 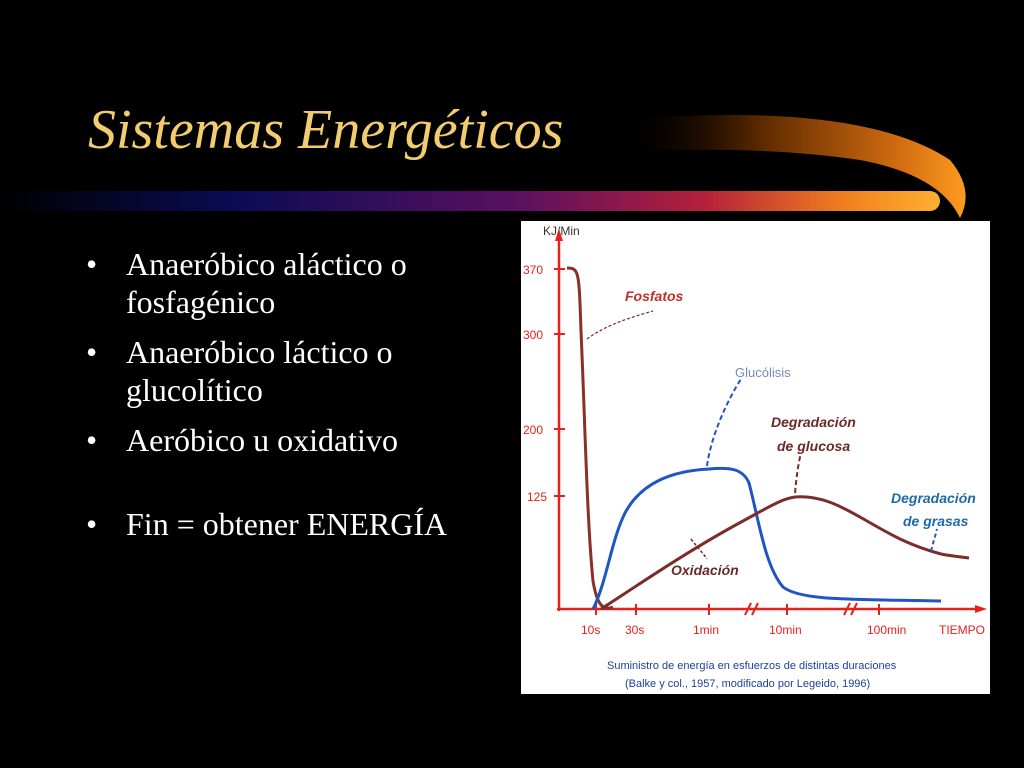 I want to click on y-tick-label: 125, so click(x=537, y=497).